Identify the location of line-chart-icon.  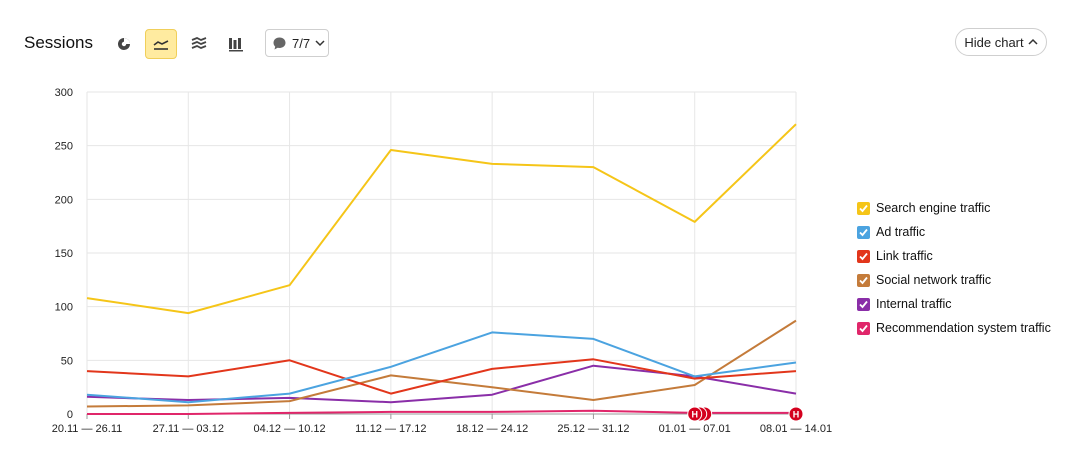
(161, 45).